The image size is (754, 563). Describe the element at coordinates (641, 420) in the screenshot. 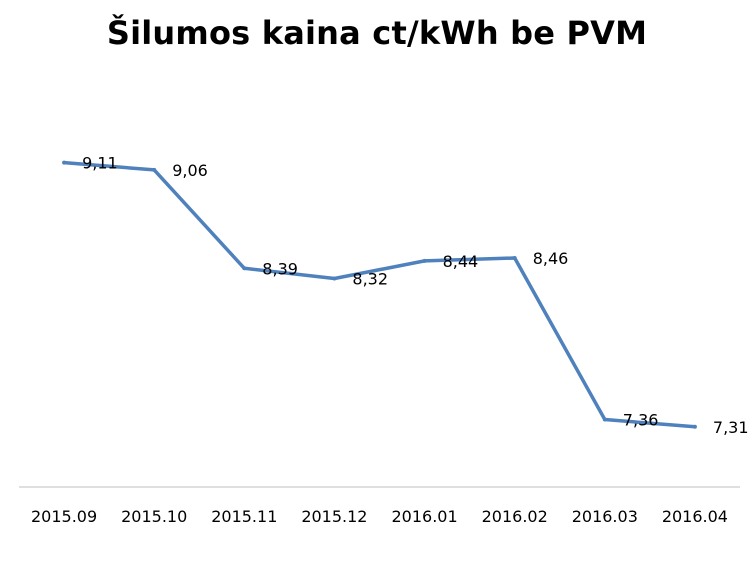

I see `data-label: 7,36` at that location.